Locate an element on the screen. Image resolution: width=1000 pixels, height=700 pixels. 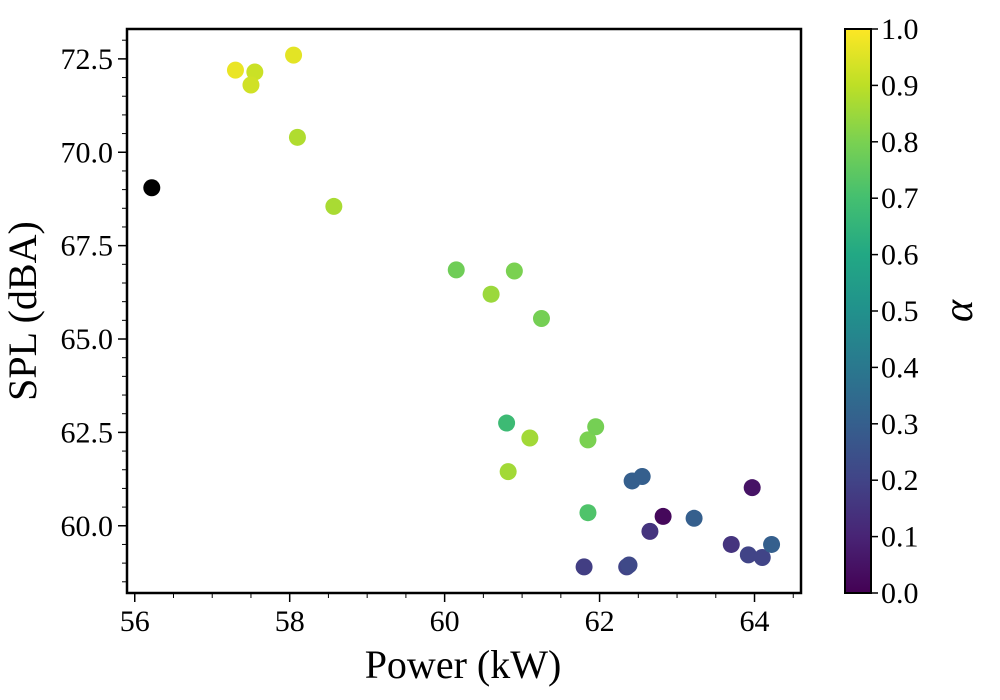
x-tick-label: 58 is located at coordinates (290, 621).